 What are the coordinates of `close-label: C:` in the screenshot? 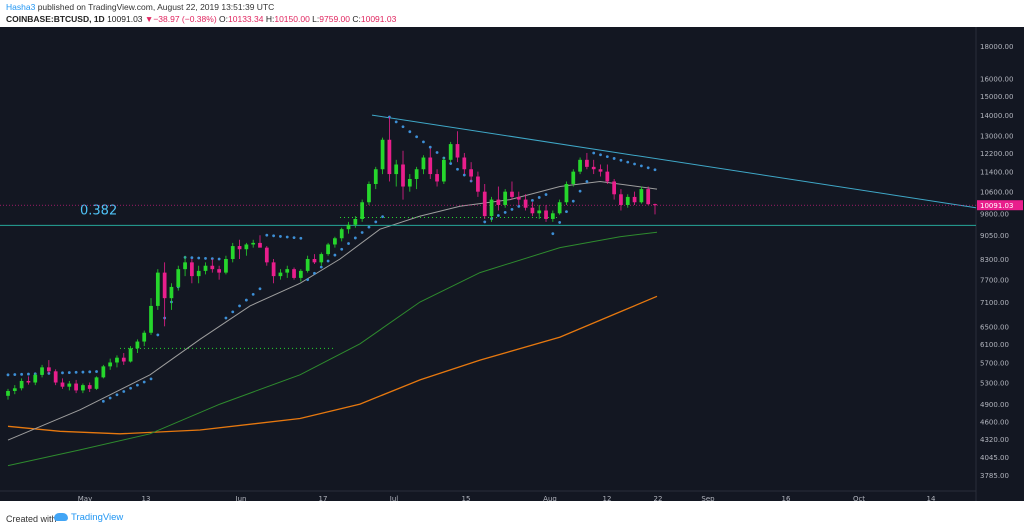 It's located at (356, 19).